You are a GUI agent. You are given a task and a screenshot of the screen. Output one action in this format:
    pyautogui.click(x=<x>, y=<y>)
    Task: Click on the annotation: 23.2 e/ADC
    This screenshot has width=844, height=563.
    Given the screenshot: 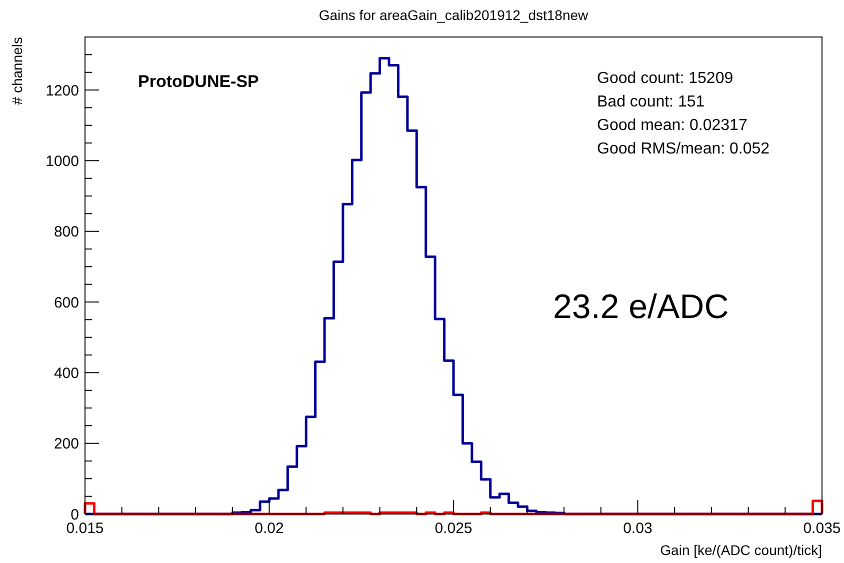 What is the action you would take?
    pyautogui.click(x=641, y=307)
    